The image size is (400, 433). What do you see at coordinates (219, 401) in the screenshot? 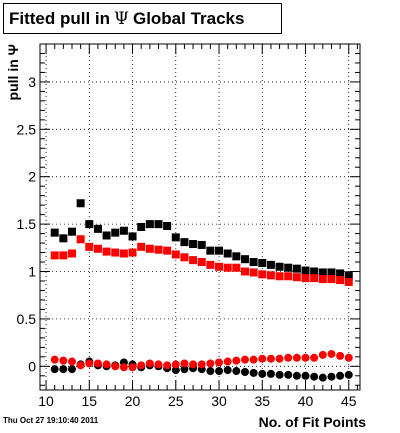
I see `x-tick-label: 30` at bounding box center [219, 401].